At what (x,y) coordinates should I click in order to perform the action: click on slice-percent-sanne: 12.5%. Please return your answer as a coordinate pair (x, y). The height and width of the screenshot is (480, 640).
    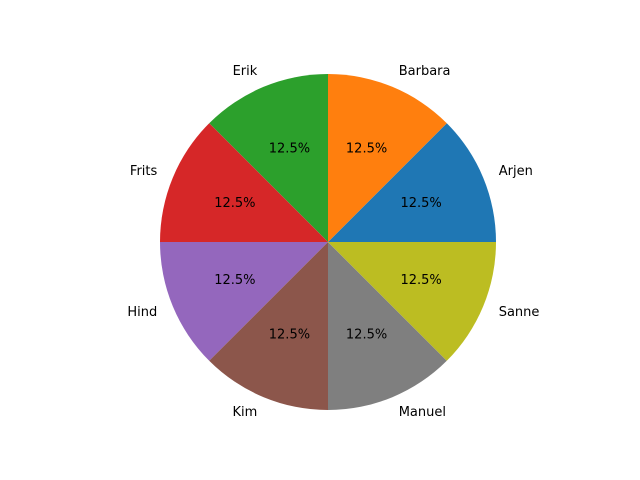
    Looking at the image, I should click on (420, 280).